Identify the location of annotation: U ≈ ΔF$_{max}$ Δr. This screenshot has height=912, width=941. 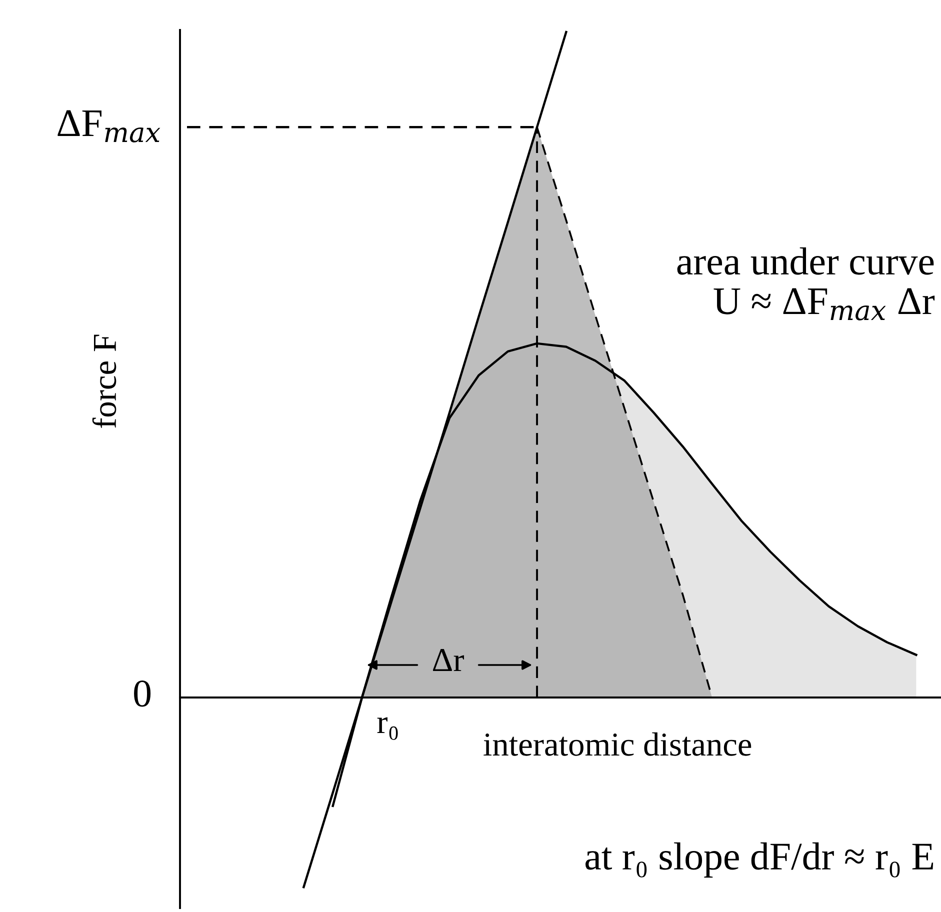
(824, 304).